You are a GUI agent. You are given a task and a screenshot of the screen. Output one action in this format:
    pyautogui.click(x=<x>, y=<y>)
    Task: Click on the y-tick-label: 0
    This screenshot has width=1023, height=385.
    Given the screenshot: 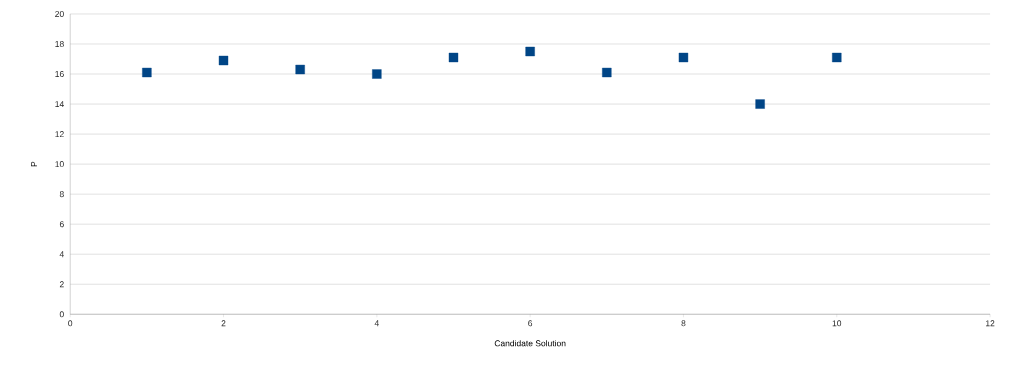 What is the action you would take?
    pyautogui.click(x=61, y=314)
    